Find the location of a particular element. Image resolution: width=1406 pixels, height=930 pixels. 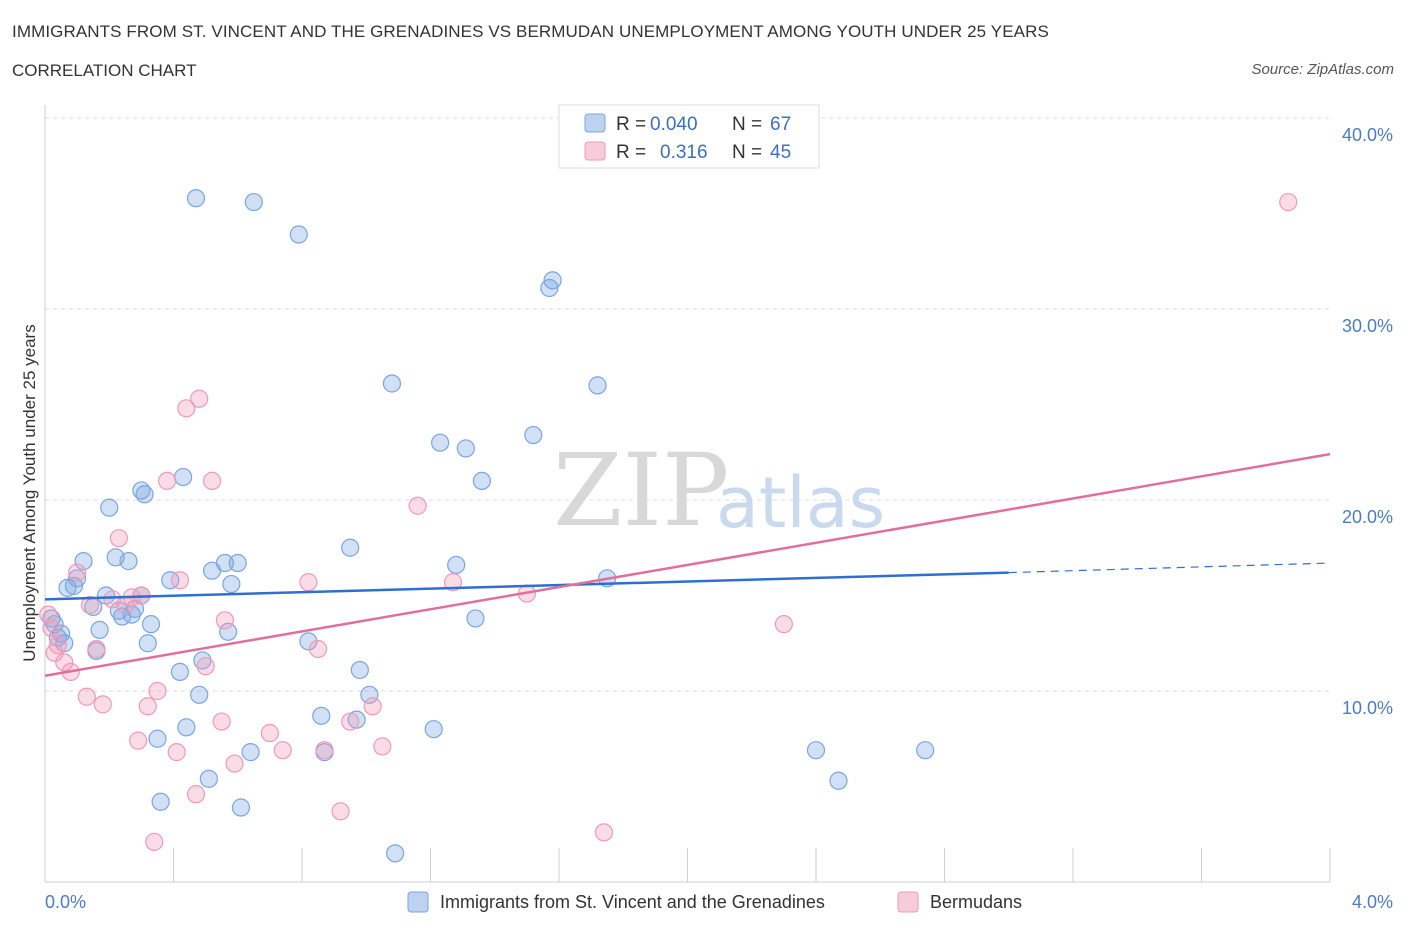

legend-swatch-pink is located at coordinates (595, 151).